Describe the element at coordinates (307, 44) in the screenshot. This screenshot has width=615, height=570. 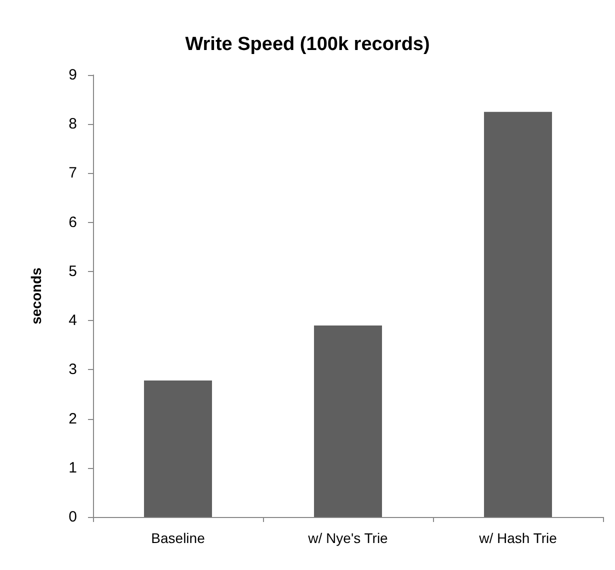
I see `chart-title: Write Speed (100k records)` at that location.